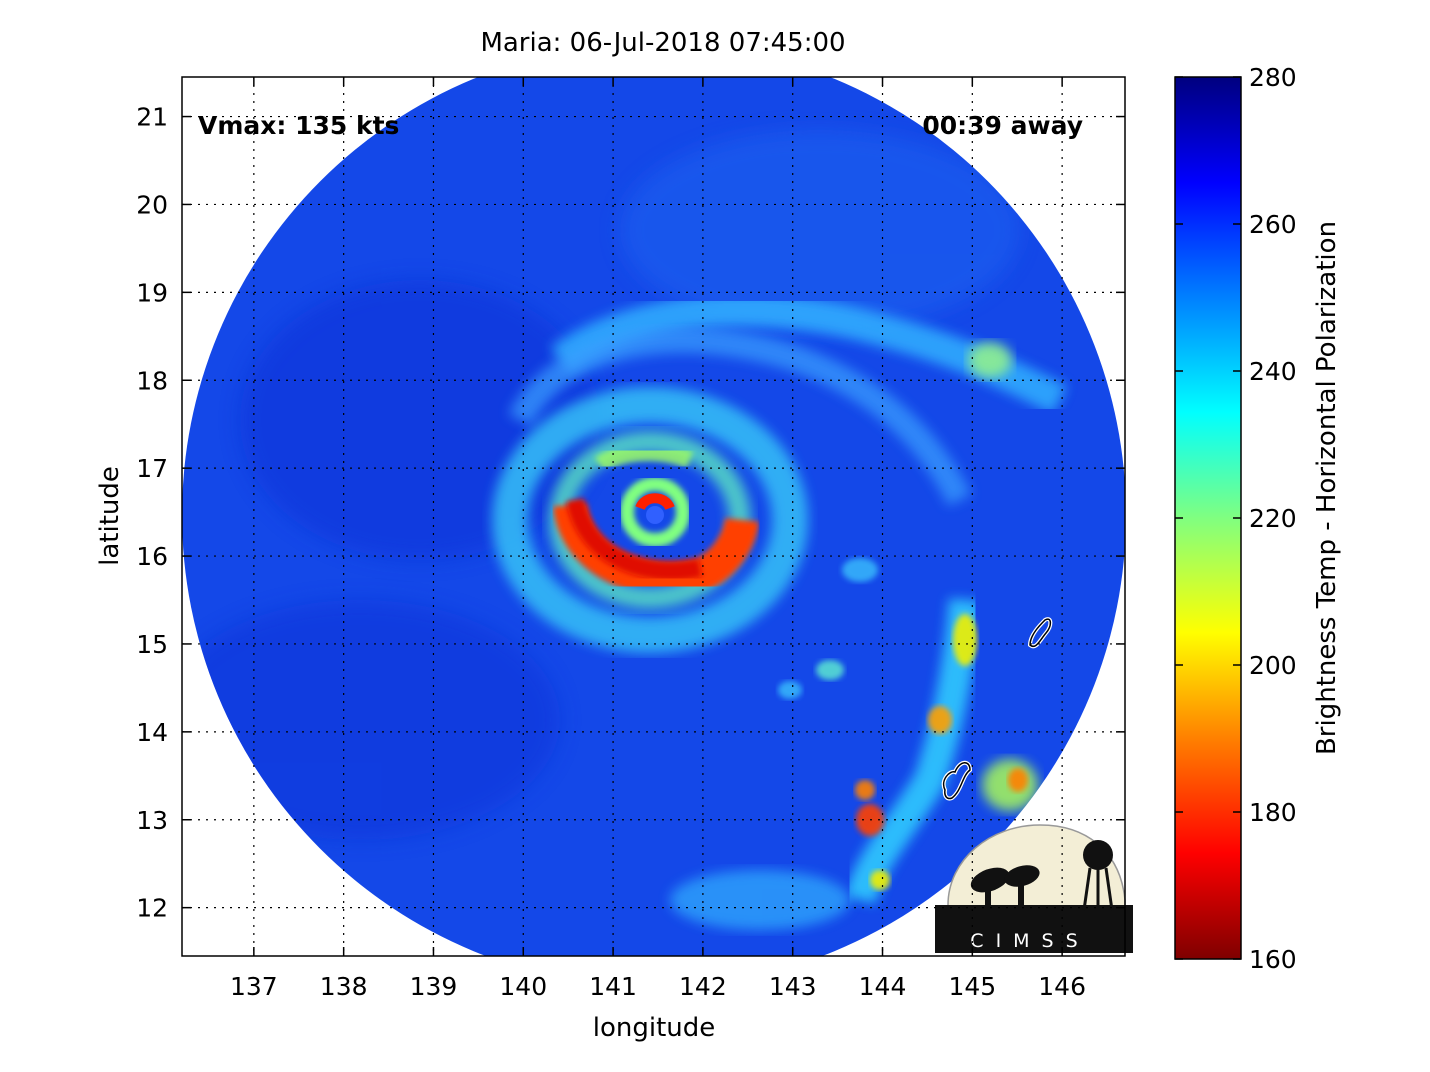 Image resolution: width=1430 pixels, height=1072 pixels. I want to click on x-tick-label: 145, so click(972, 986).